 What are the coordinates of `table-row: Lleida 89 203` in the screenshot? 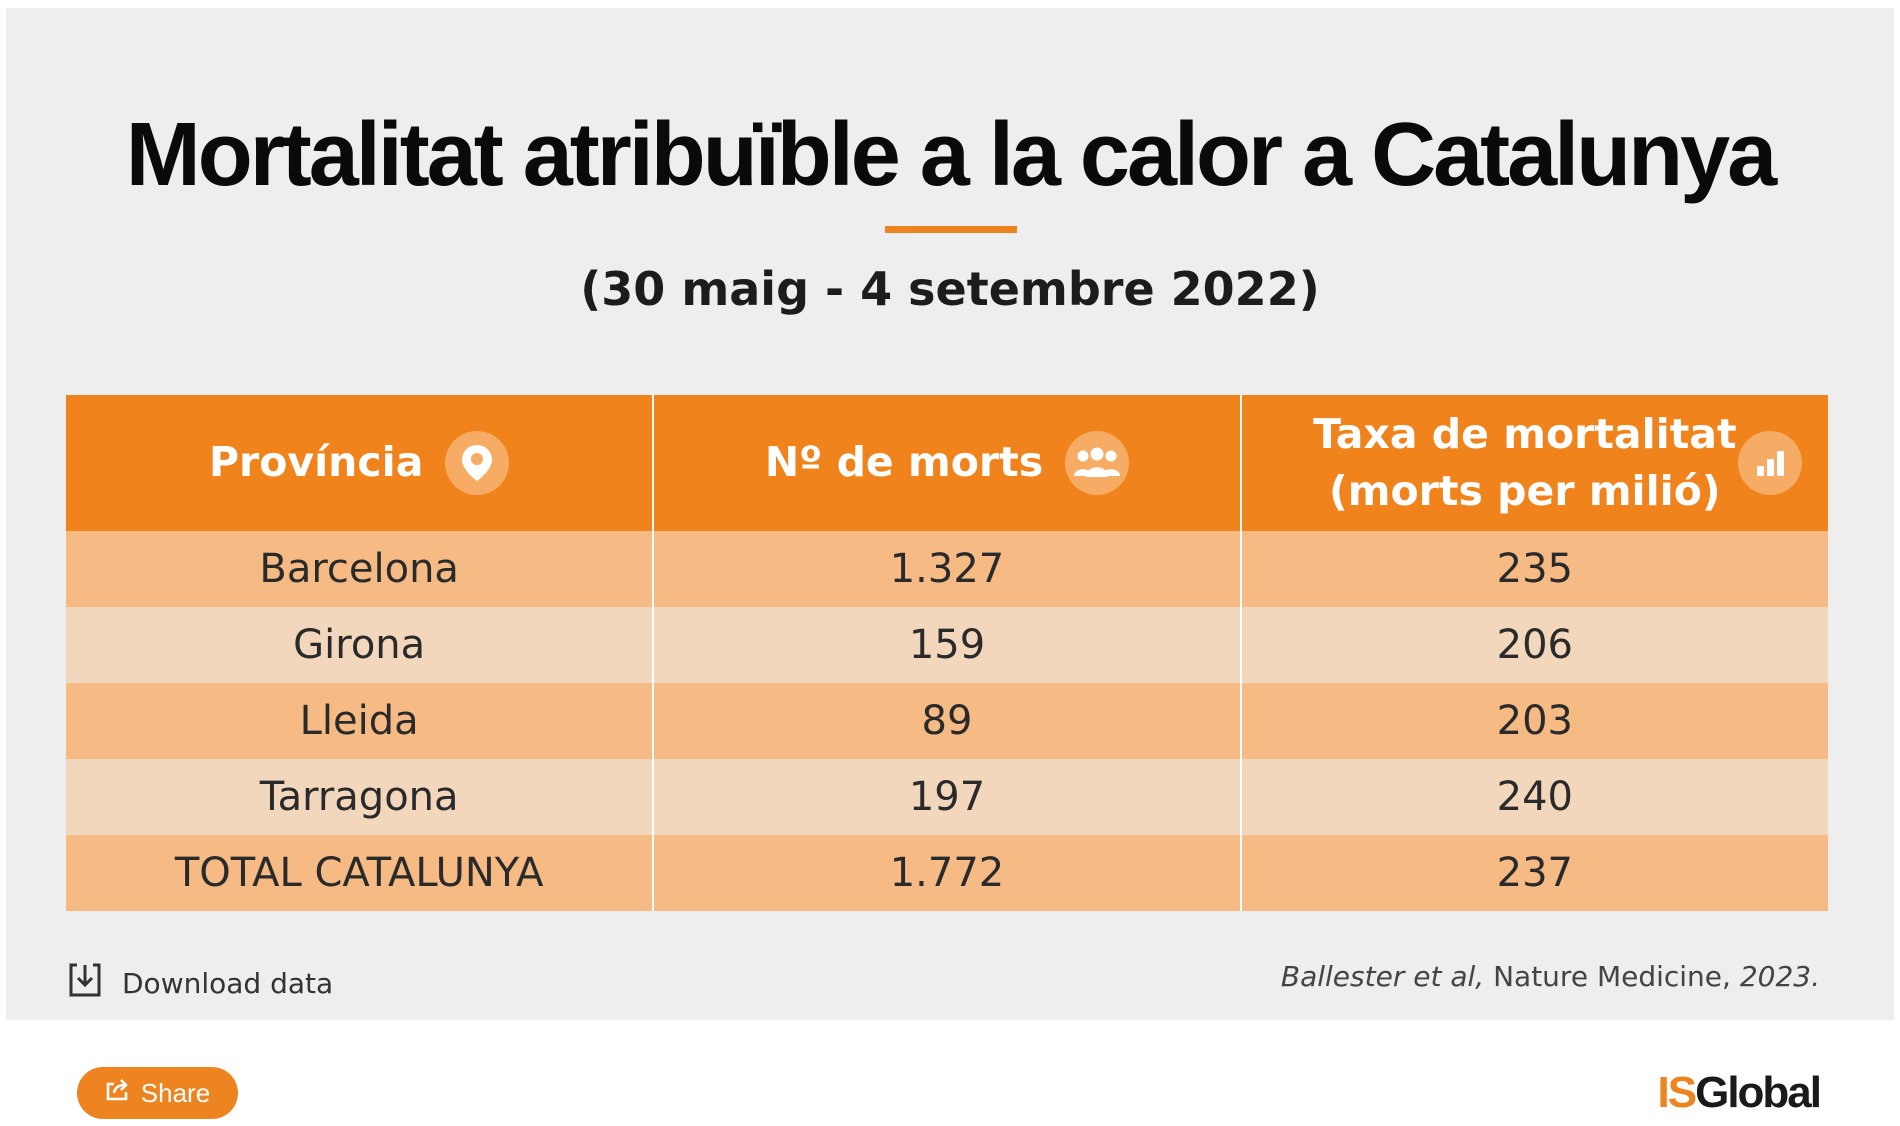 It's located at (947, 721).